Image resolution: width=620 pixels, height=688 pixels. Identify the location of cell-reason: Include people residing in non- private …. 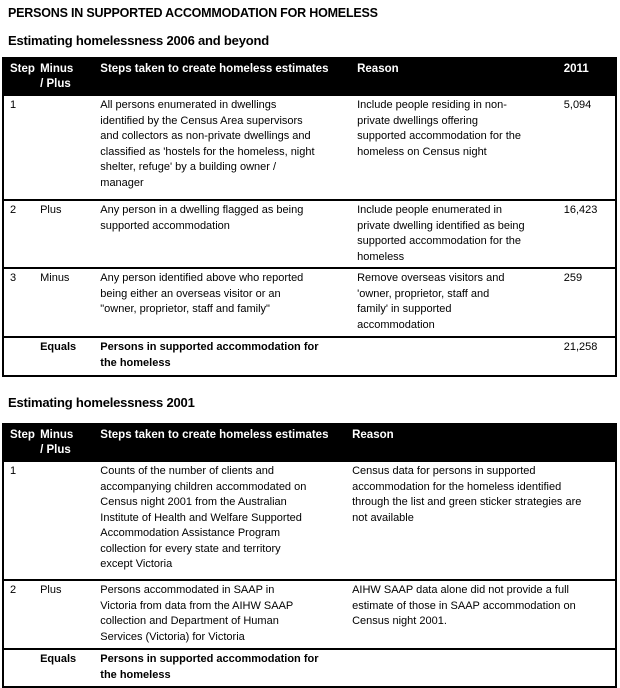
(439, 128).